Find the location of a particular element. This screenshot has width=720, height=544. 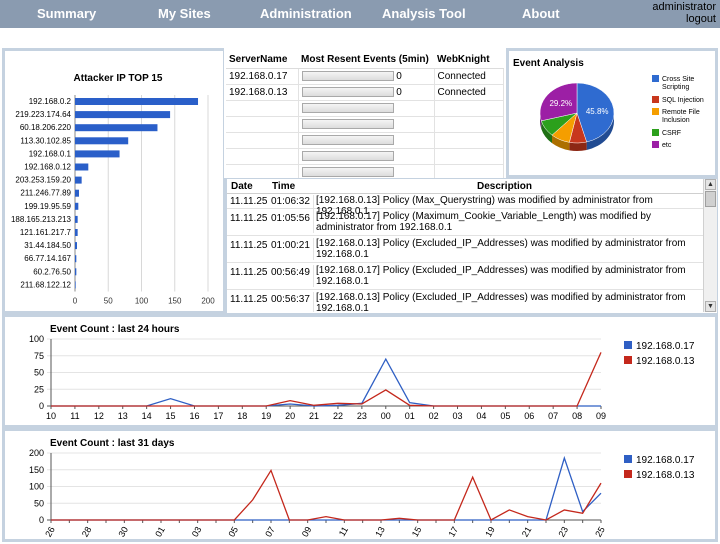

legend-label: Cross Site Scripting is located at coordinates (678, 83).